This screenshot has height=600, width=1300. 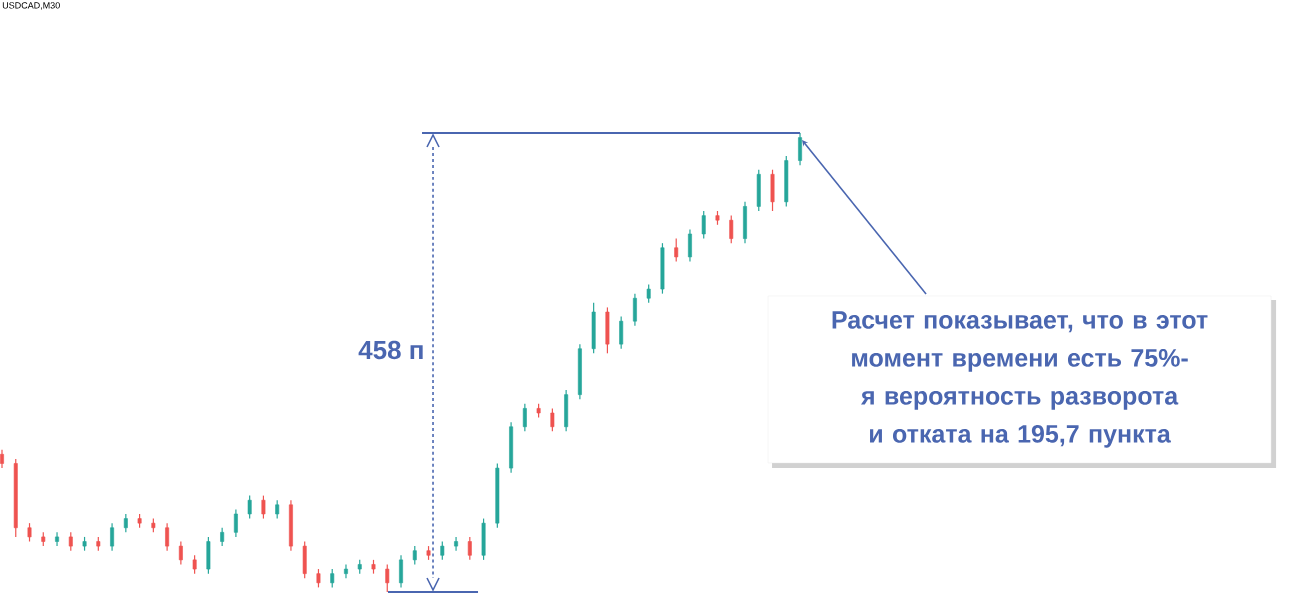 I want to click on annotation: 458 п, so click(x=390, y=350).